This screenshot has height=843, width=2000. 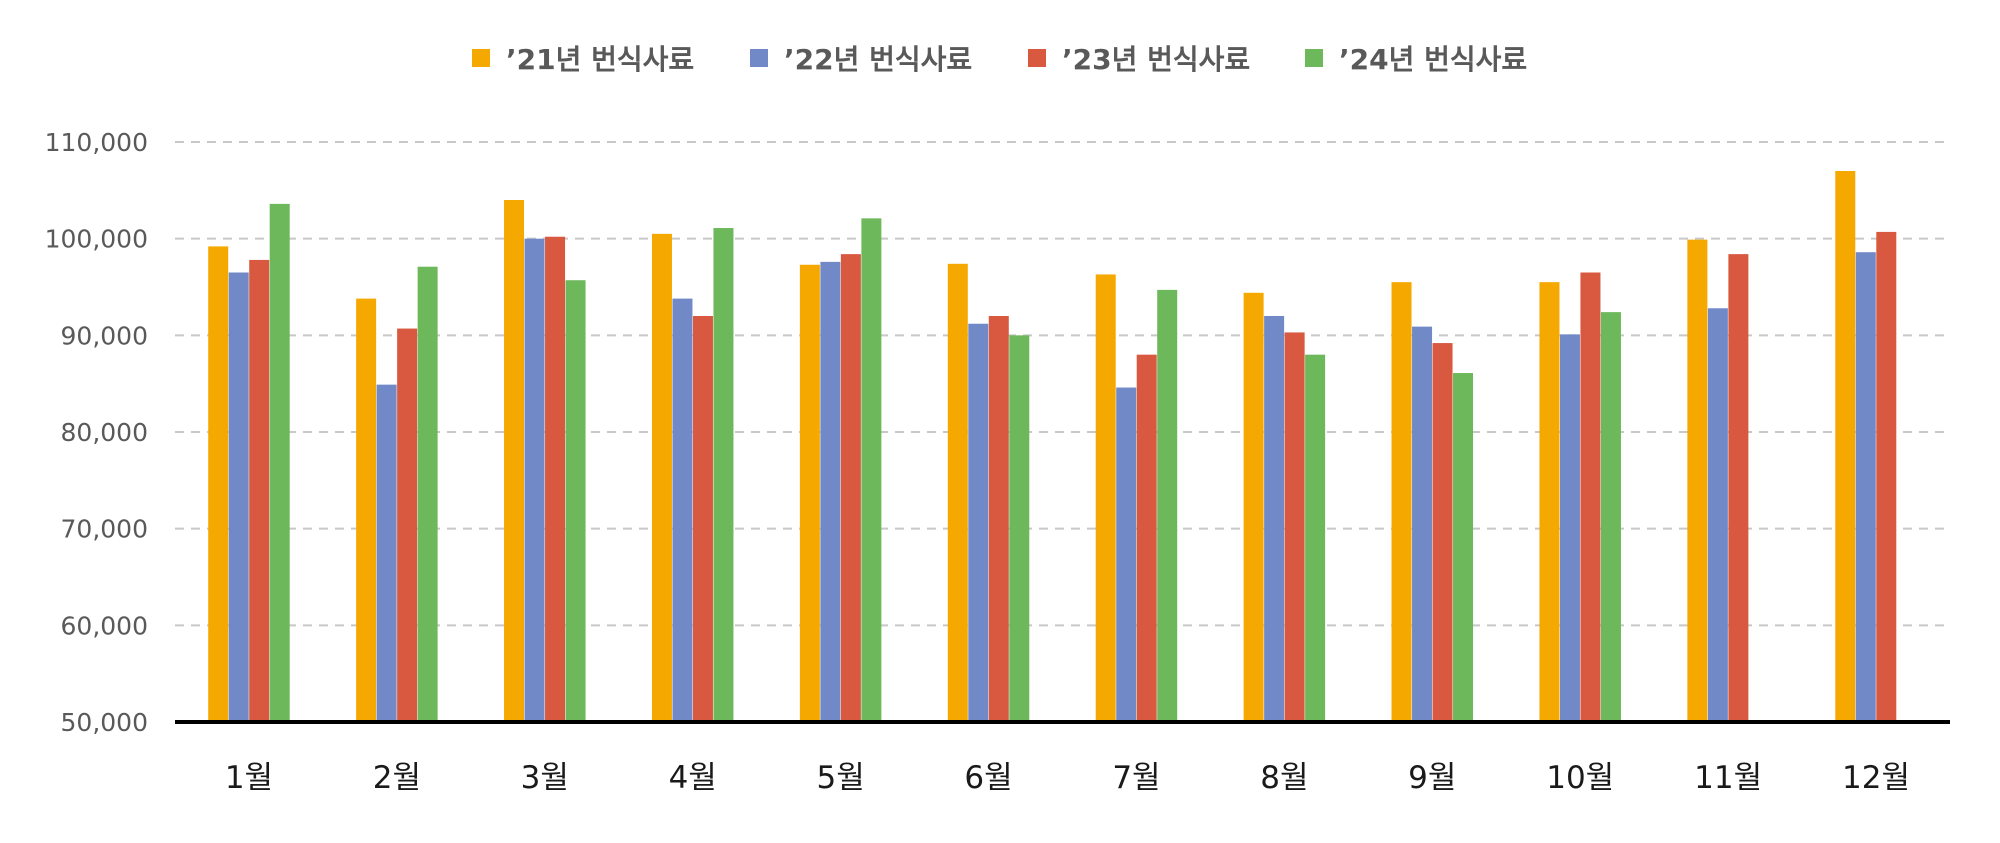 I want to click on y-tick-label: 80,000, so click(x=104, y=432).